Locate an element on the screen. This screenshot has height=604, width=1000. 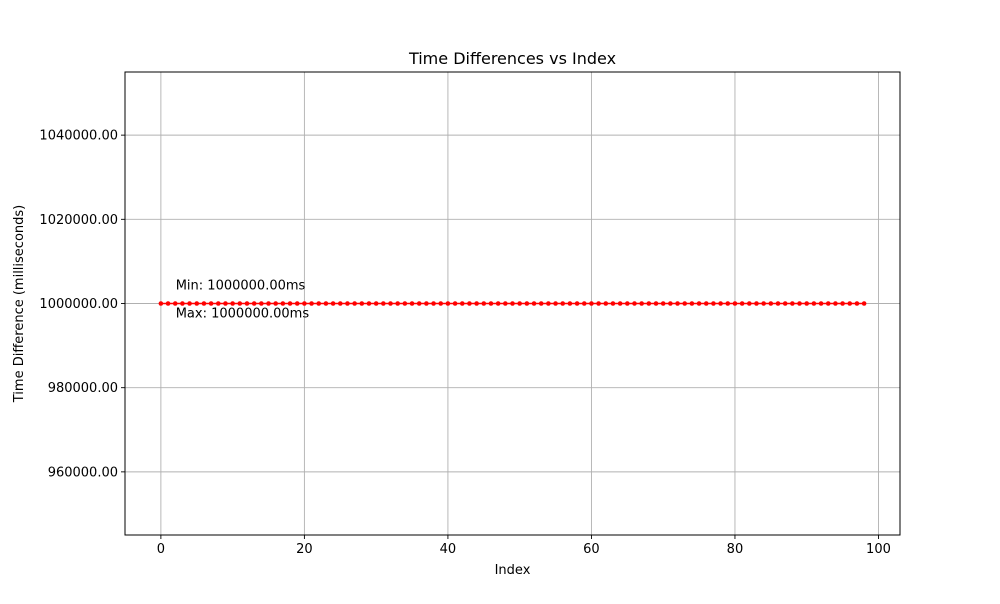
y-tick-label: 980000.00 is located at coordinates (83, 388).